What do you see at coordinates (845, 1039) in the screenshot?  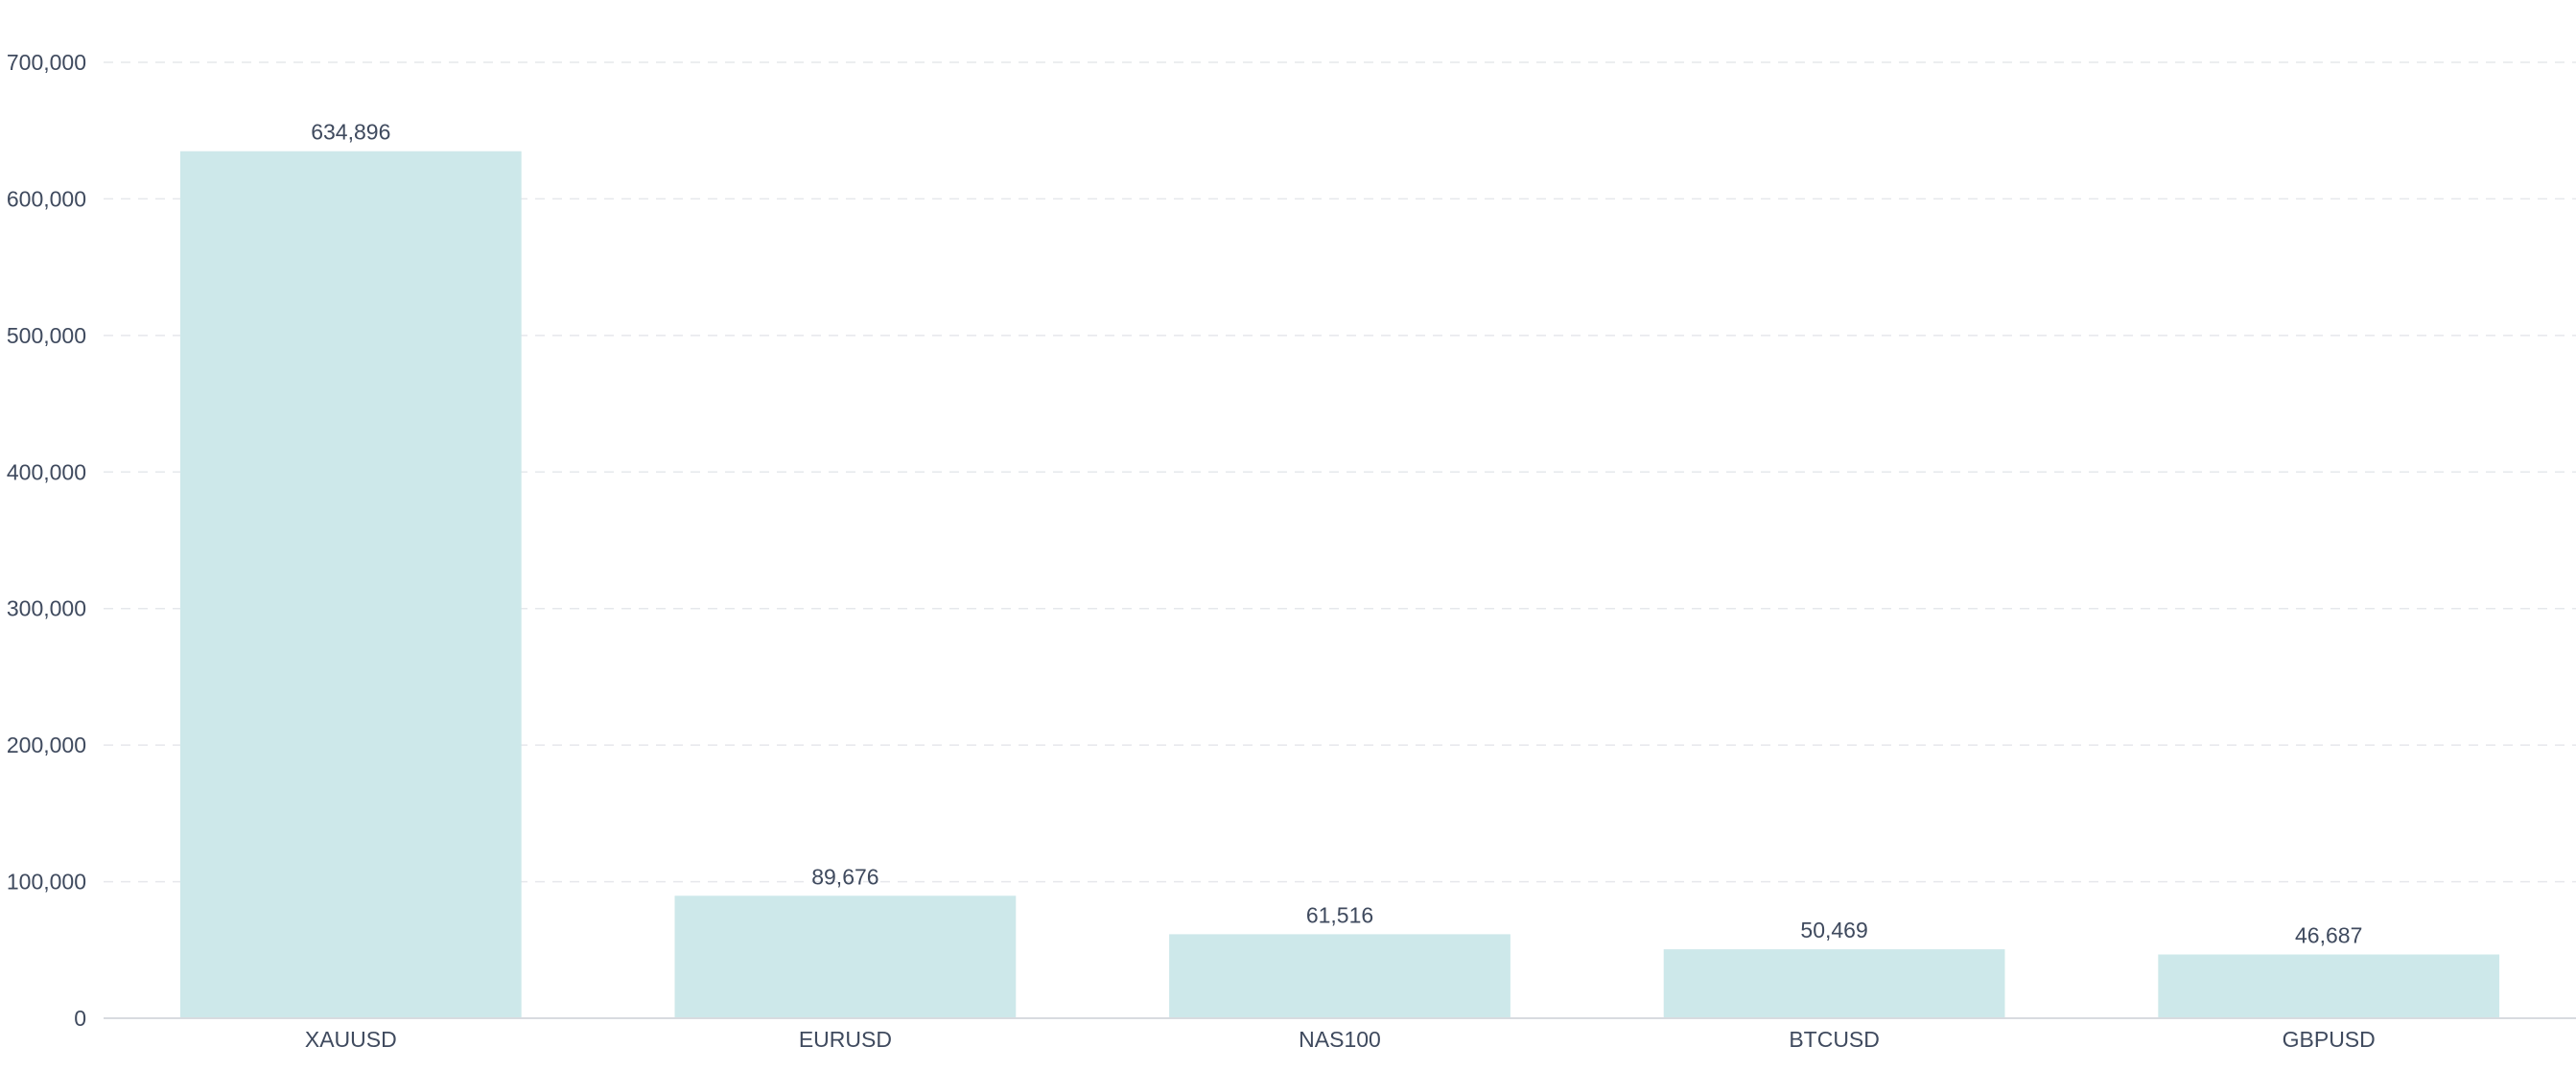 I see `x-category-label: EURUSD` at bounding box center [845, 1039].